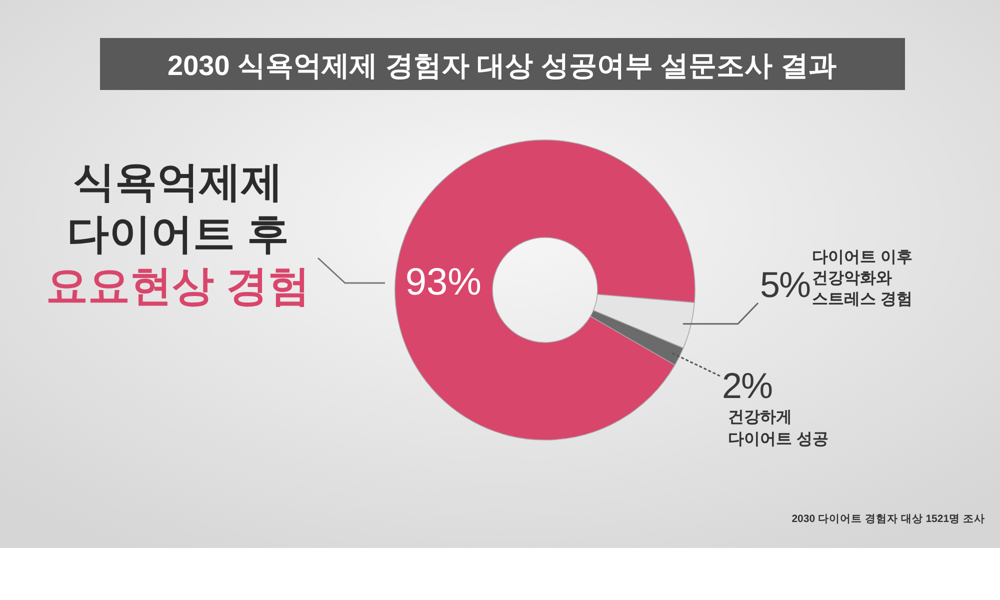 Image resolution: width=1000 pixels, height=600 pixels. Describe the element at coordinates (888, 519) in the screenshot. I see `annotation: 2030 다이어트 경험자 대상 1521명 조사` at that location.